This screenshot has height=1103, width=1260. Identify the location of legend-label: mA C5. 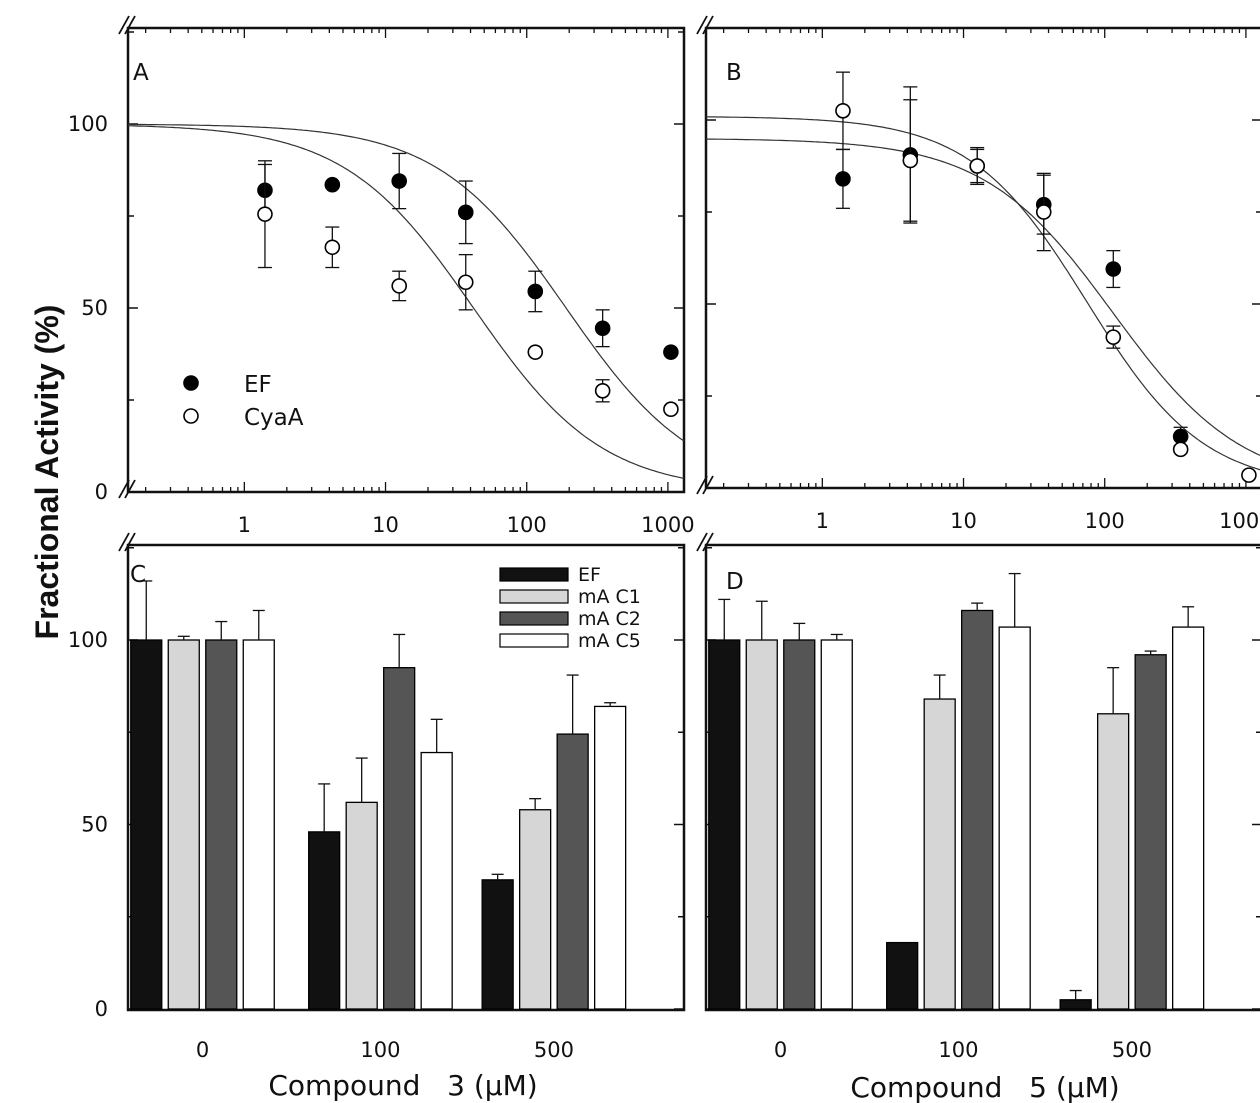
(609, 641).